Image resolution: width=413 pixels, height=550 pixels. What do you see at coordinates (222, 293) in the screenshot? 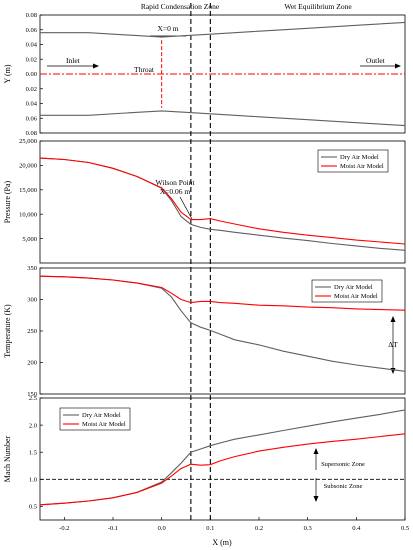
I see `temperature-moist-air-line` at bounding box center [222, 293].